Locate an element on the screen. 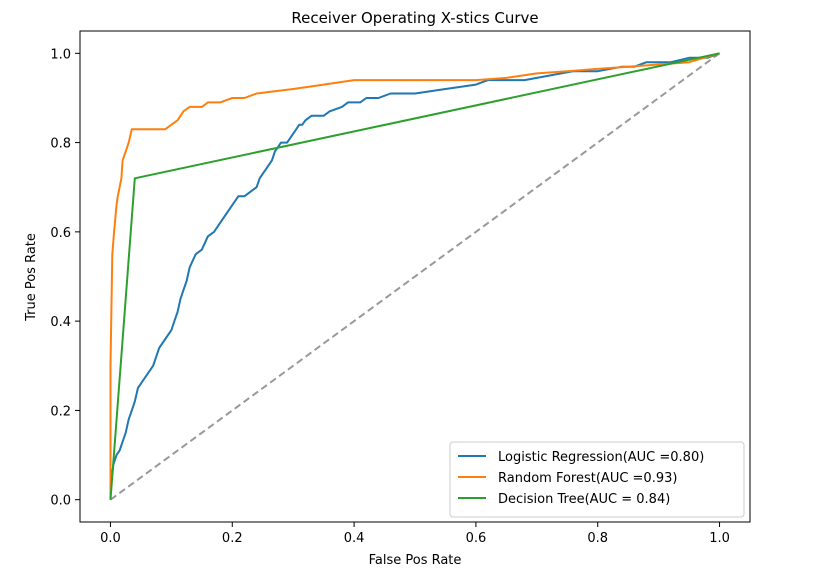  x-tick-label: 0.6 is located at coordinates (476, 538).